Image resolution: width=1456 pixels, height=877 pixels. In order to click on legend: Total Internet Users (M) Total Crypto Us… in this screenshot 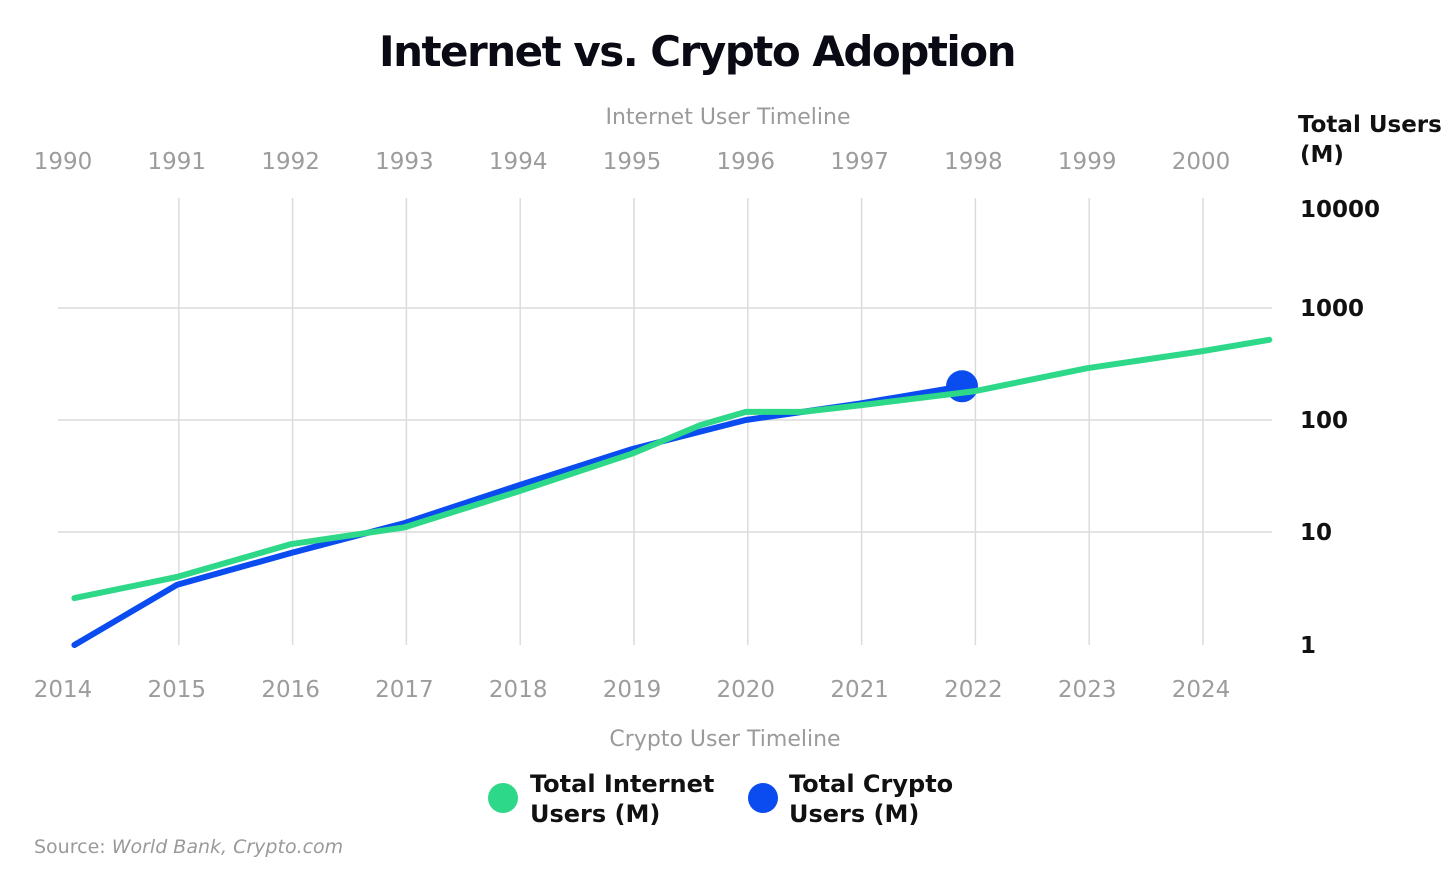, I will do `click(720, 799)`.